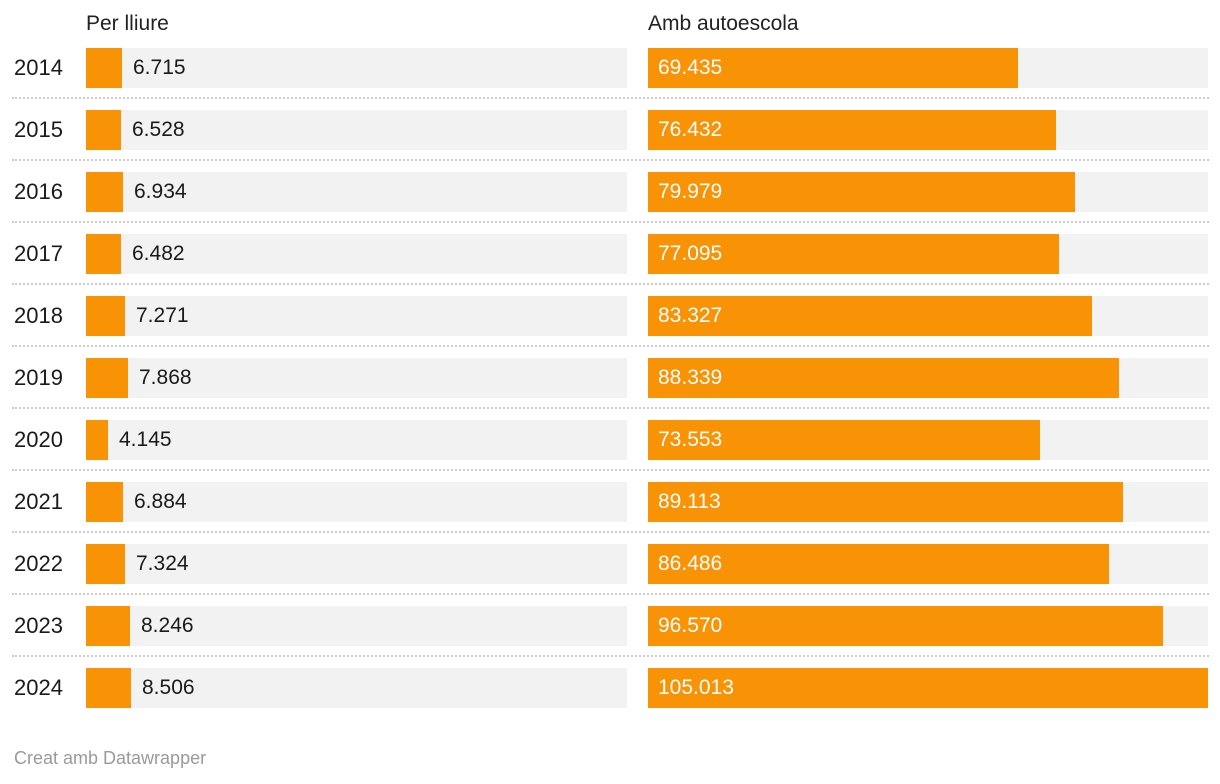 This screenshot has height=784, width=1220. I want to click on bar-track-per-lliure: 6.884, so click(356, 502).